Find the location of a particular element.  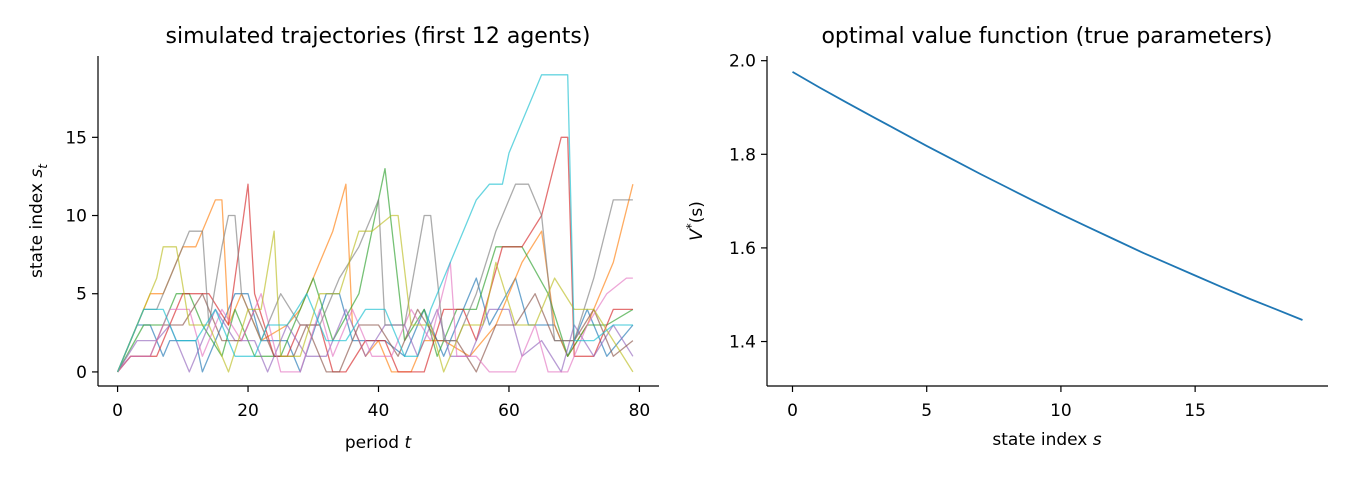

x-tick-label: 40 is located at coordinates (379, 411).